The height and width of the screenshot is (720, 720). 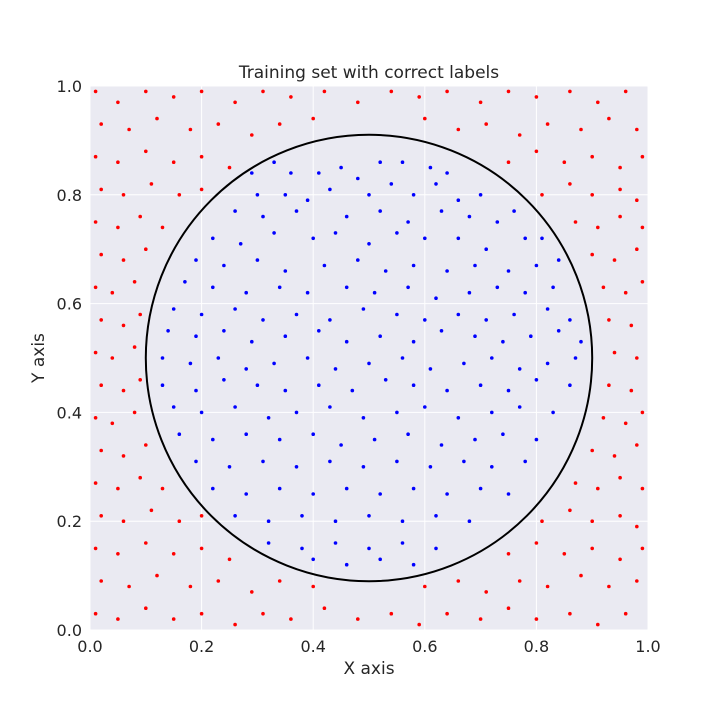 What do you see at coordinates (536, 646) in the screenshot?
I see `x-tick-label: 0.8` at bounding box center [536, 646].